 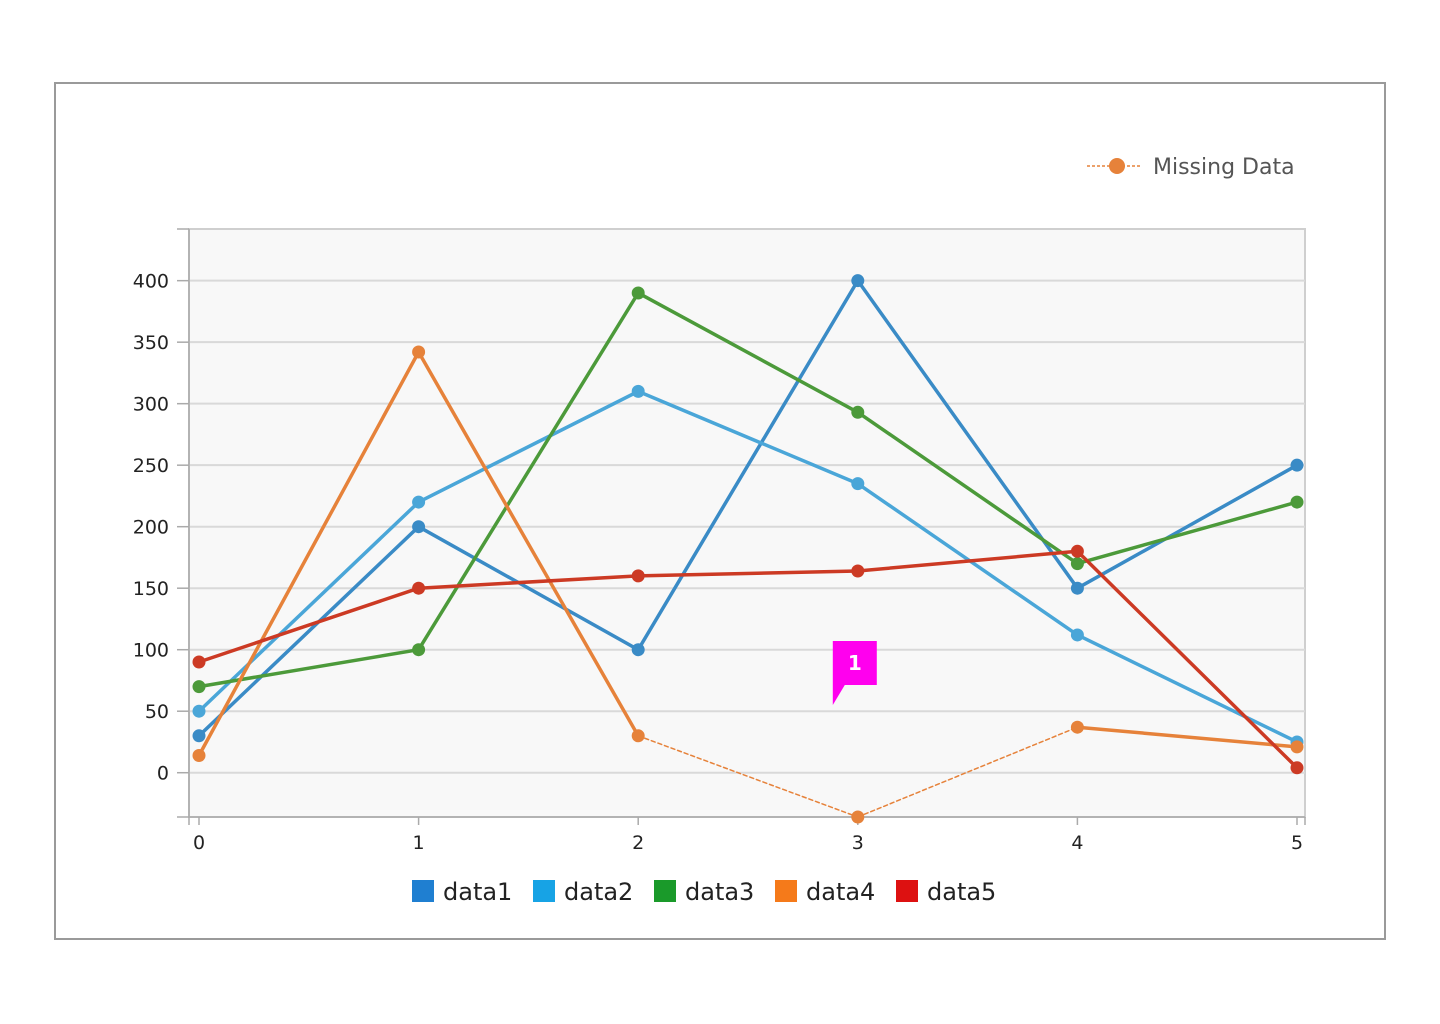 What do you see at coordinates (151, 589) in the screenshot?
I see `y-tick-label: 150` at bounding box center [151, 589].